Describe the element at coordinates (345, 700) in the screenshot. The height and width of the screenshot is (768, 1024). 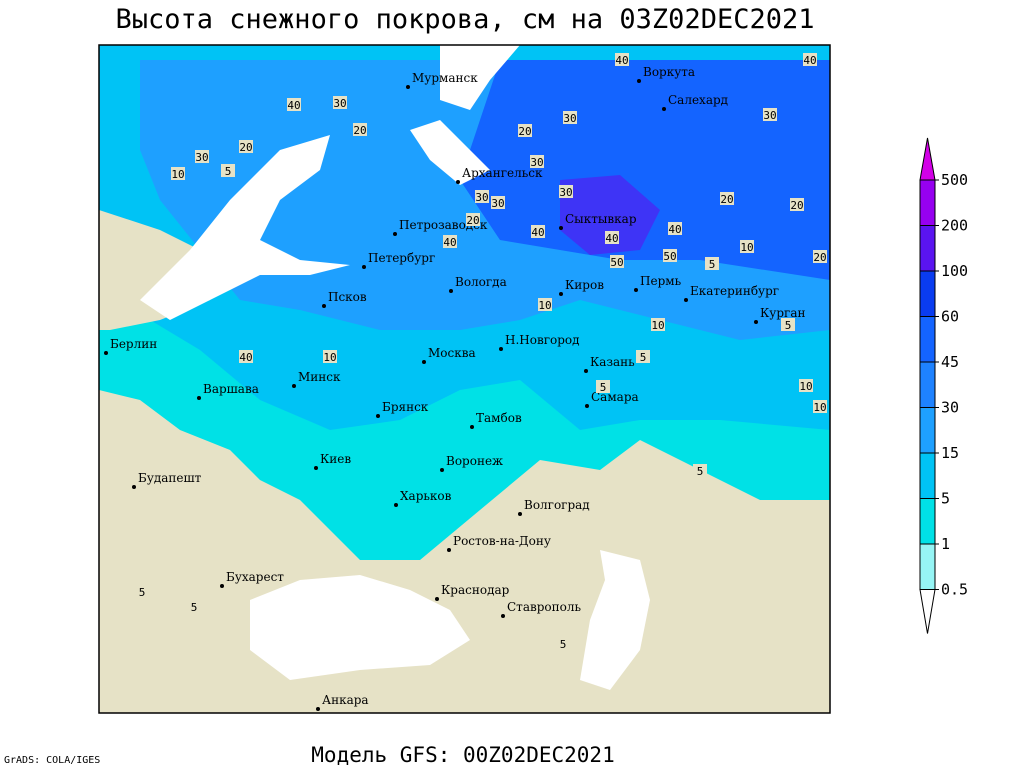
I see `city-label: Анкара` at that location.